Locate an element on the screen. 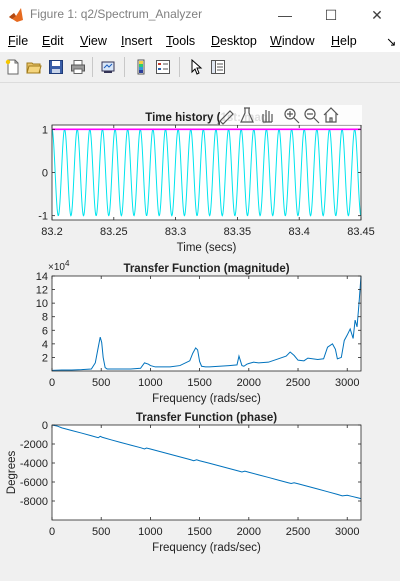 The height and width of the screenshot is (581, 400). maximize-button: ☐ is located at coordinates (331, 15).